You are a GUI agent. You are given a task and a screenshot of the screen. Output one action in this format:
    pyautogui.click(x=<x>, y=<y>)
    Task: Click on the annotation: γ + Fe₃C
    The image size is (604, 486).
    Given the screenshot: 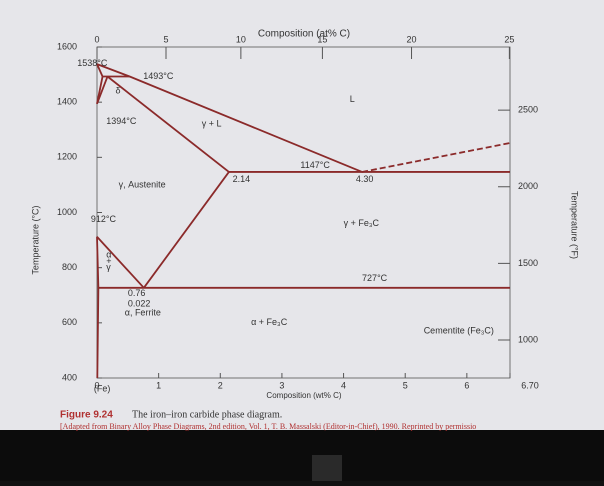 What is the action you would take?
    pyautogui.click(x=362, y=223)
    